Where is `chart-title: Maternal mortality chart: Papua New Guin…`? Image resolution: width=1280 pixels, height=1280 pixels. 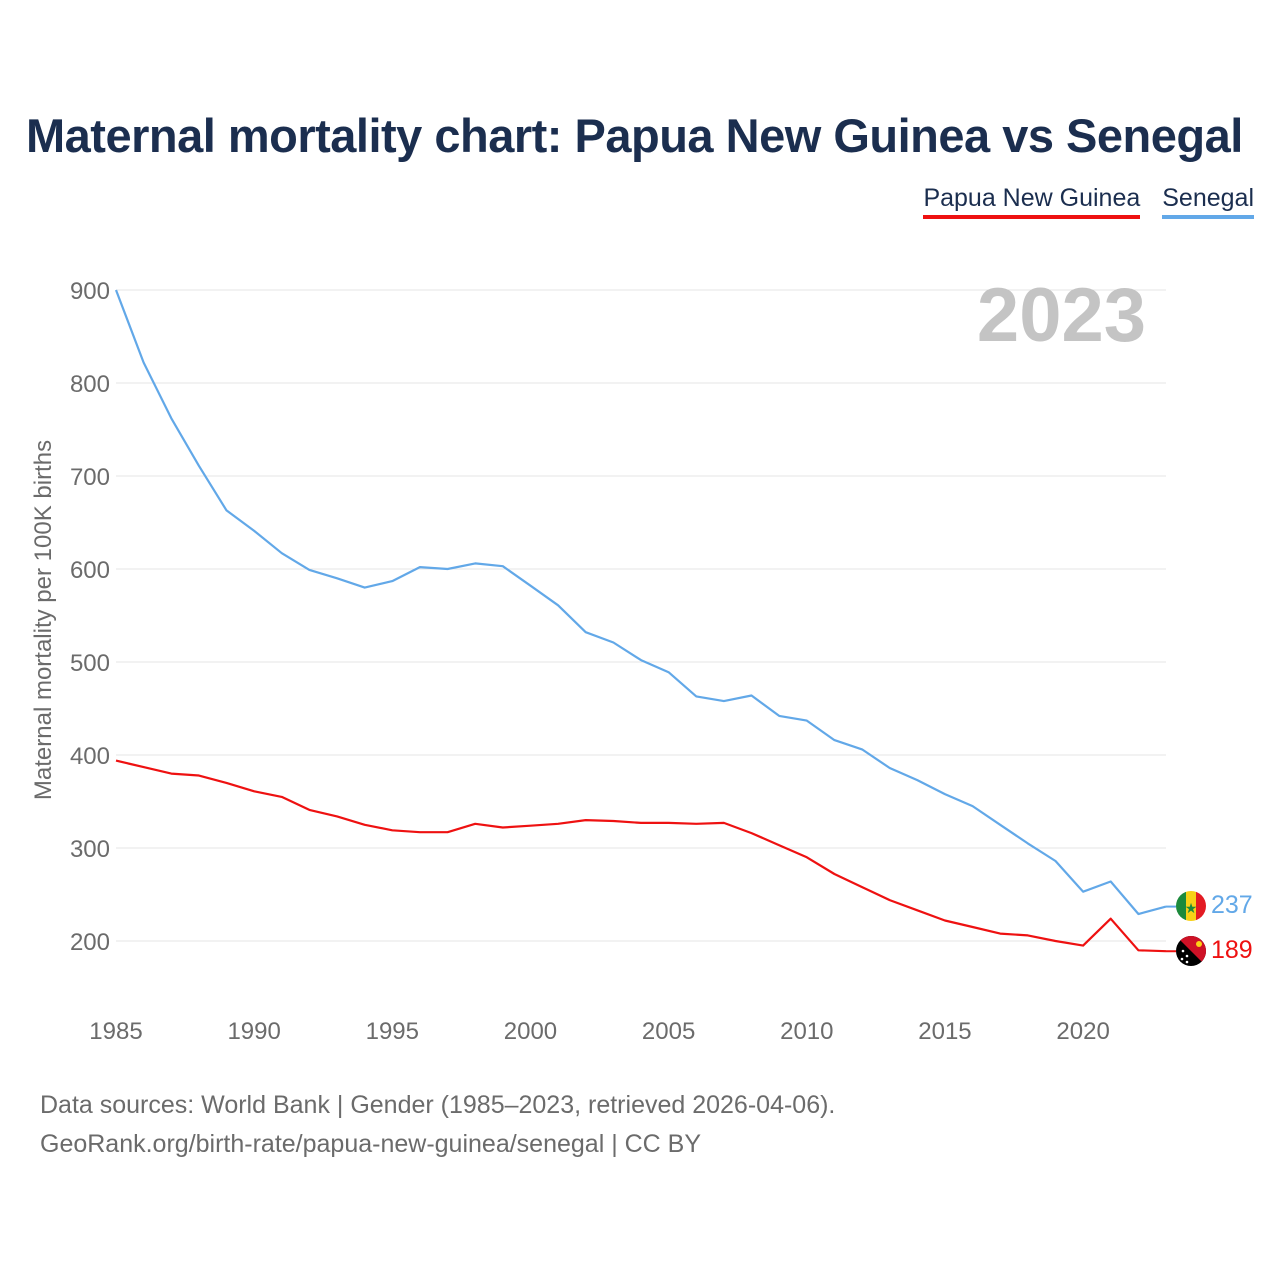
chart-title: Maternal mortality chart: Papua New Guin… is located at coordinates (634, 135).